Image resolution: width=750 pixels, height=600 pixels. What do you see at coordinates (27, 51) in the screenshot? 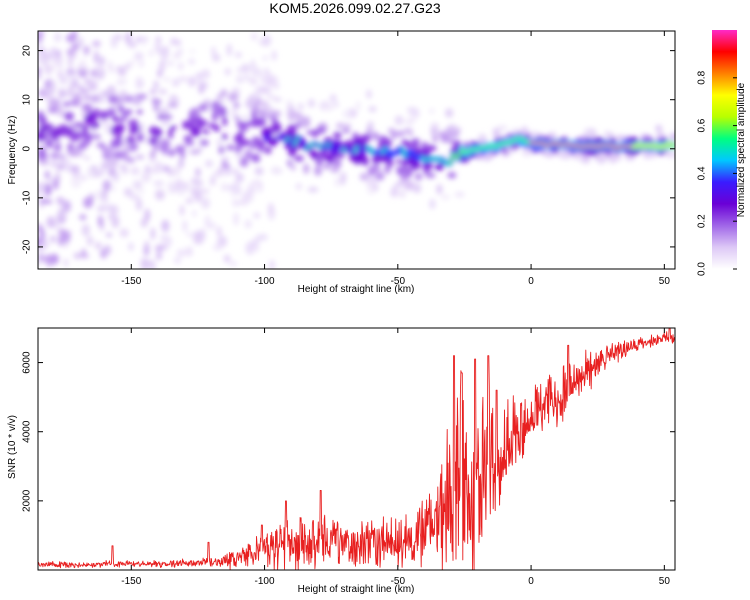
I see `y-tick-label: 20` at bounding box center [27, 51].